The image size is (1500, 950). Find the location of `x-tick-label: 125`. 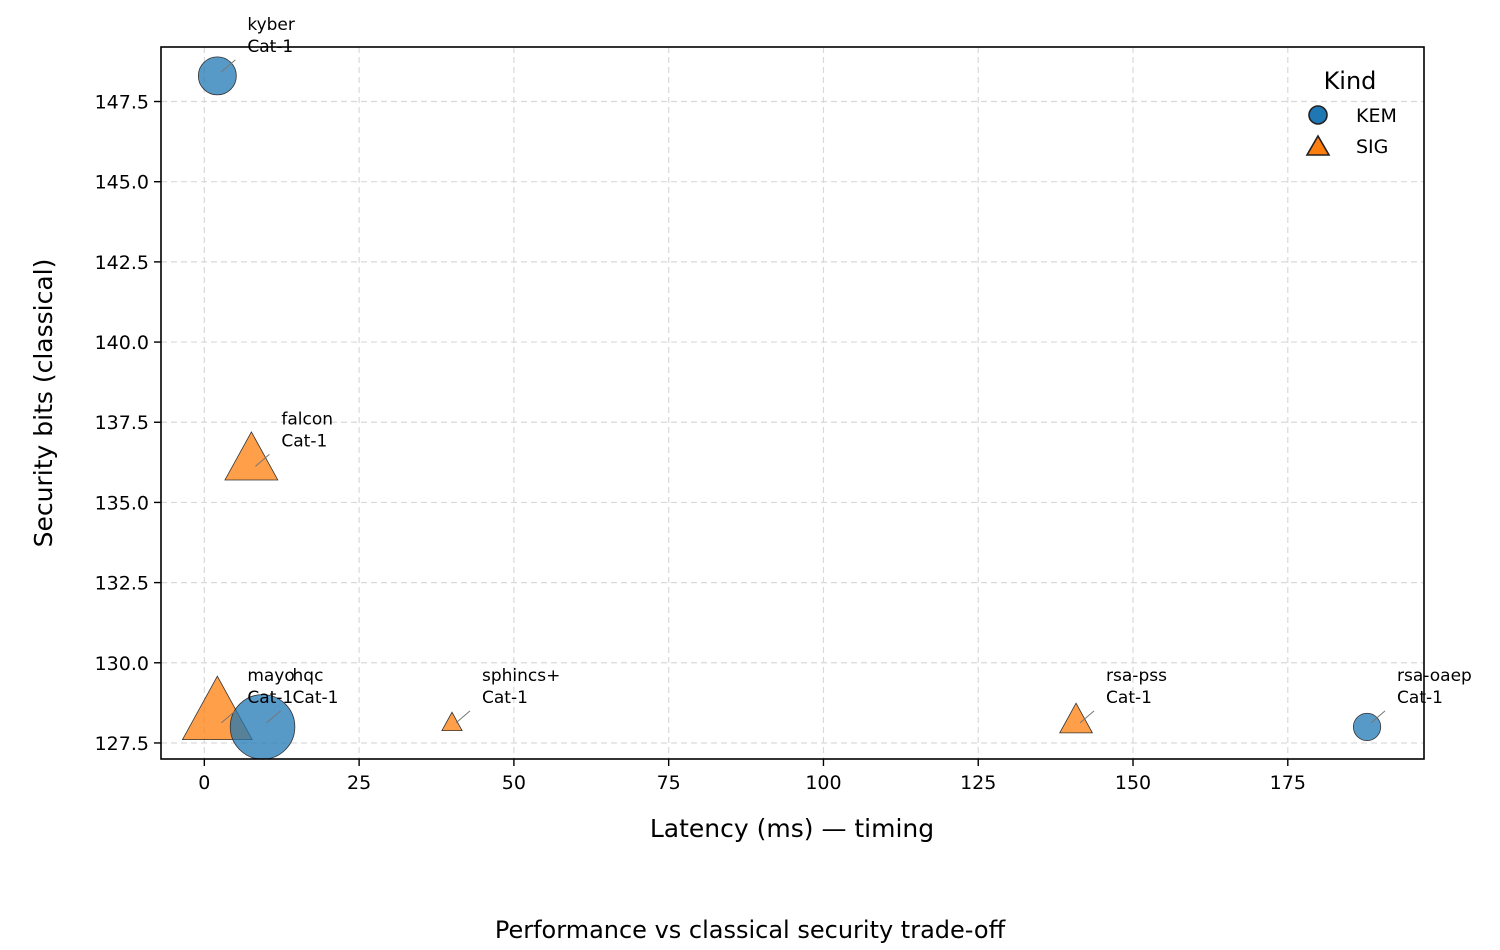

x-tick-label: 125 is located at coordinates (978, 783).